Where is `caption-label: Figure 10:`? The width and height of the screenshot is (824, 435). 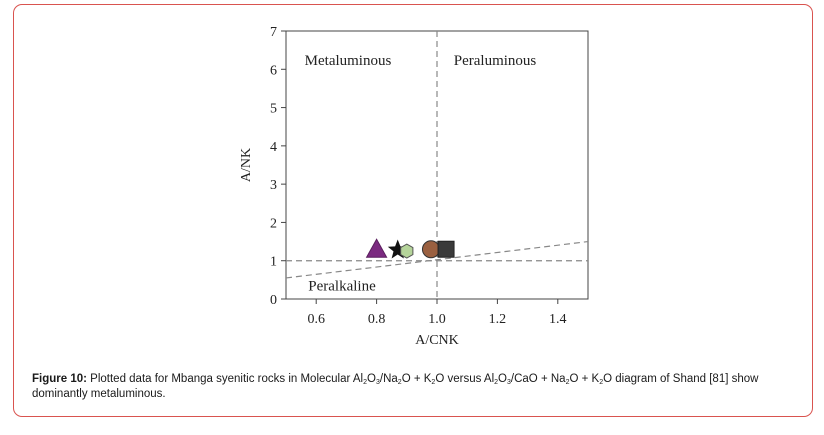
caption-label: Figure 10: is located at coordinates (59, 379).